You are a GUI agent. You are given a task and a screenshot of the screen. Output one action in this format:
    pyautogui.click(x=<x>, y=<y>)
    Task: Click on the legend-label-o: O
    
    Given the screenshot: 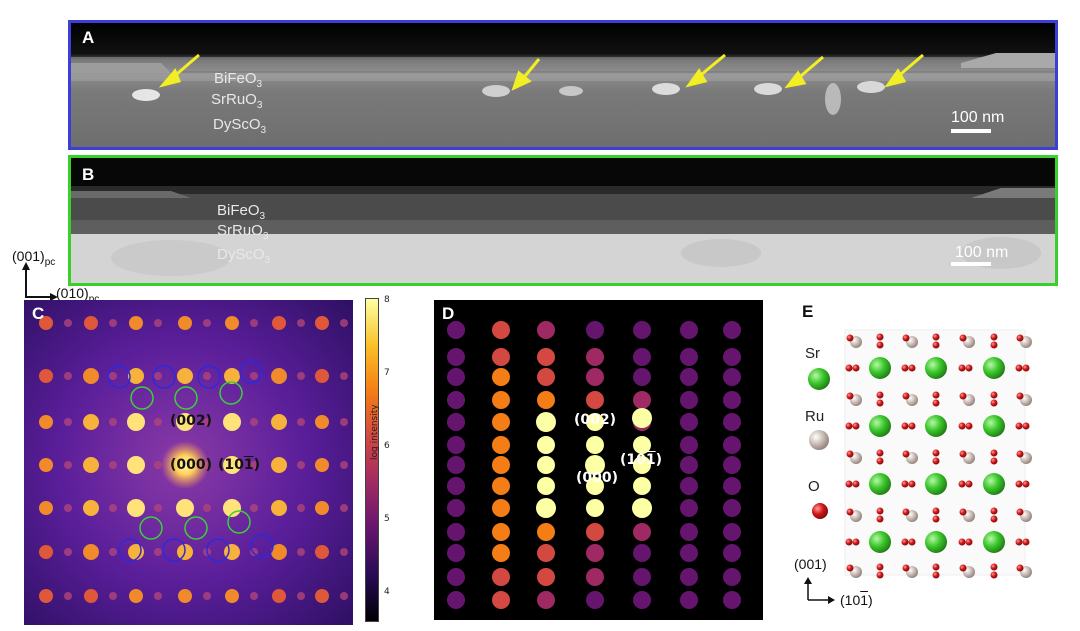 What is the action you would take?
    pyautogui.click(x=814, y=486)
    